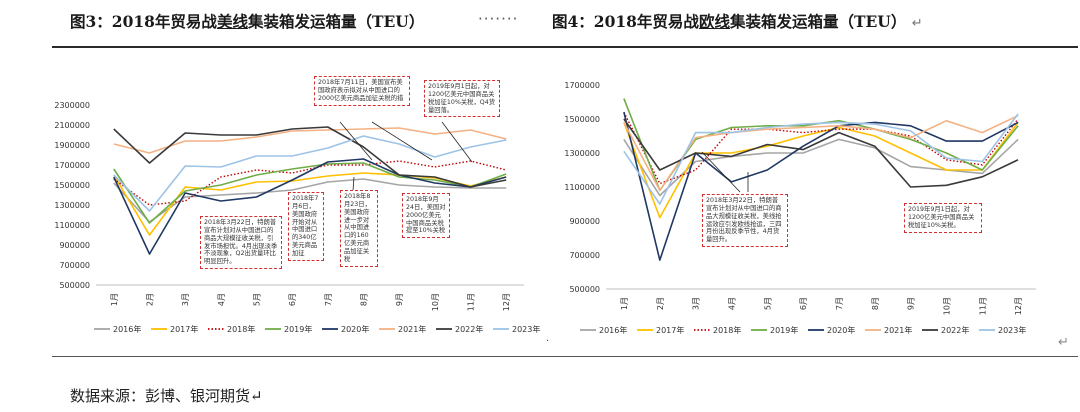 The image size is (1080, 412). Describe the element at coordinates (565, 47) in the screenshot. I see `top-rule` at that location.